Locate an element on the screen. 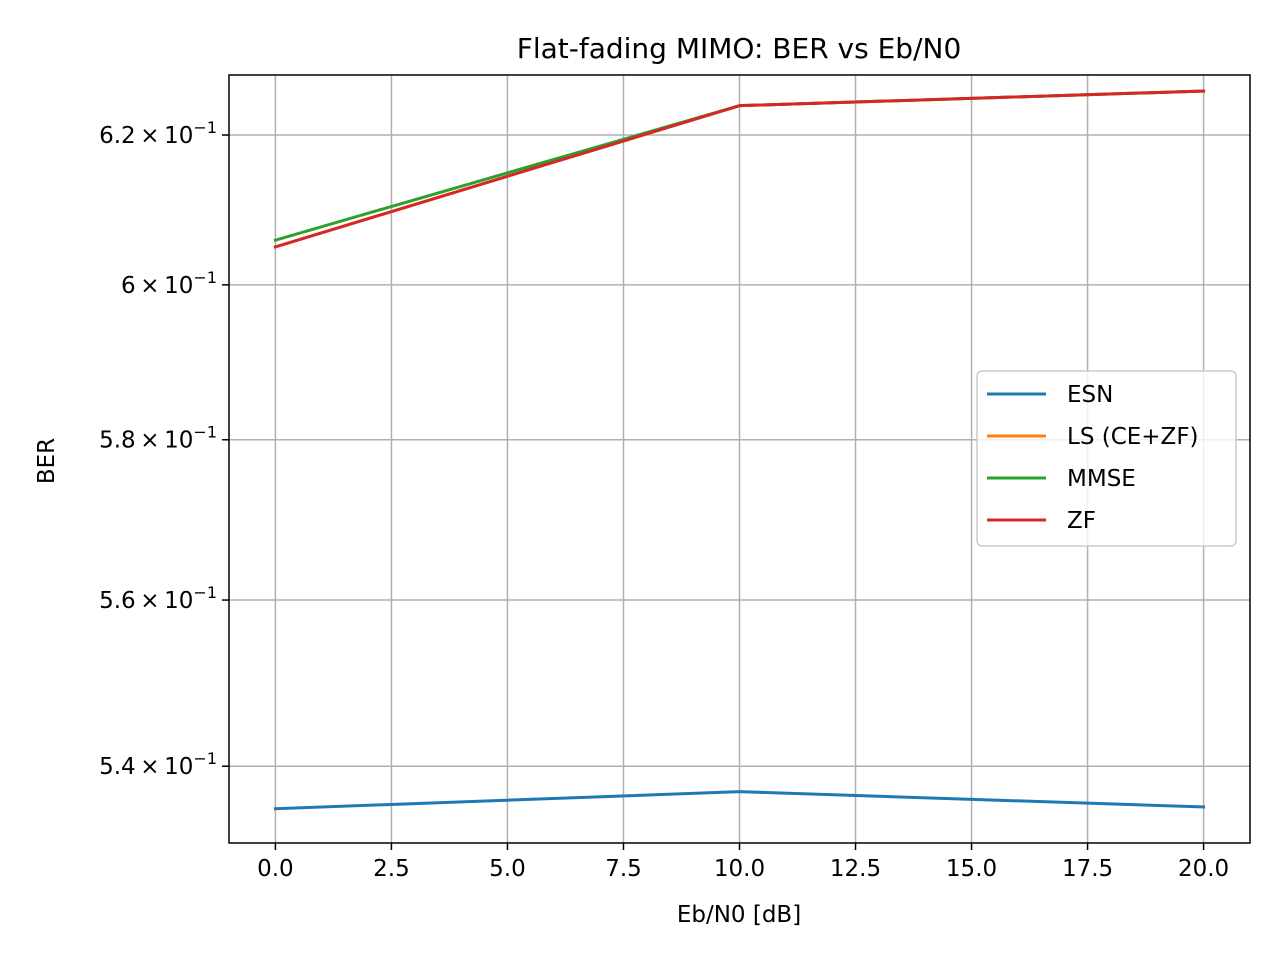 The image size is (1280, 960). chart-title: Flat-fading MIMO: BER vs Eb/N0 is located at coordinates (739, 48).